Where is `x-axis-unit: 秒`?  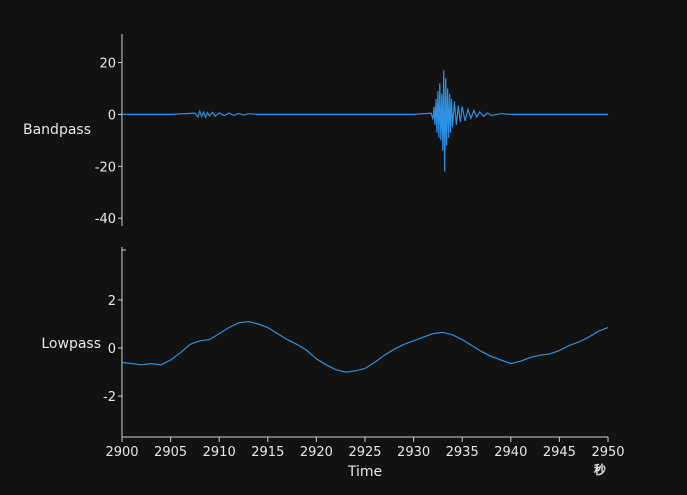 x-axis-unit: 秒 is located at coordinates (600, 469).